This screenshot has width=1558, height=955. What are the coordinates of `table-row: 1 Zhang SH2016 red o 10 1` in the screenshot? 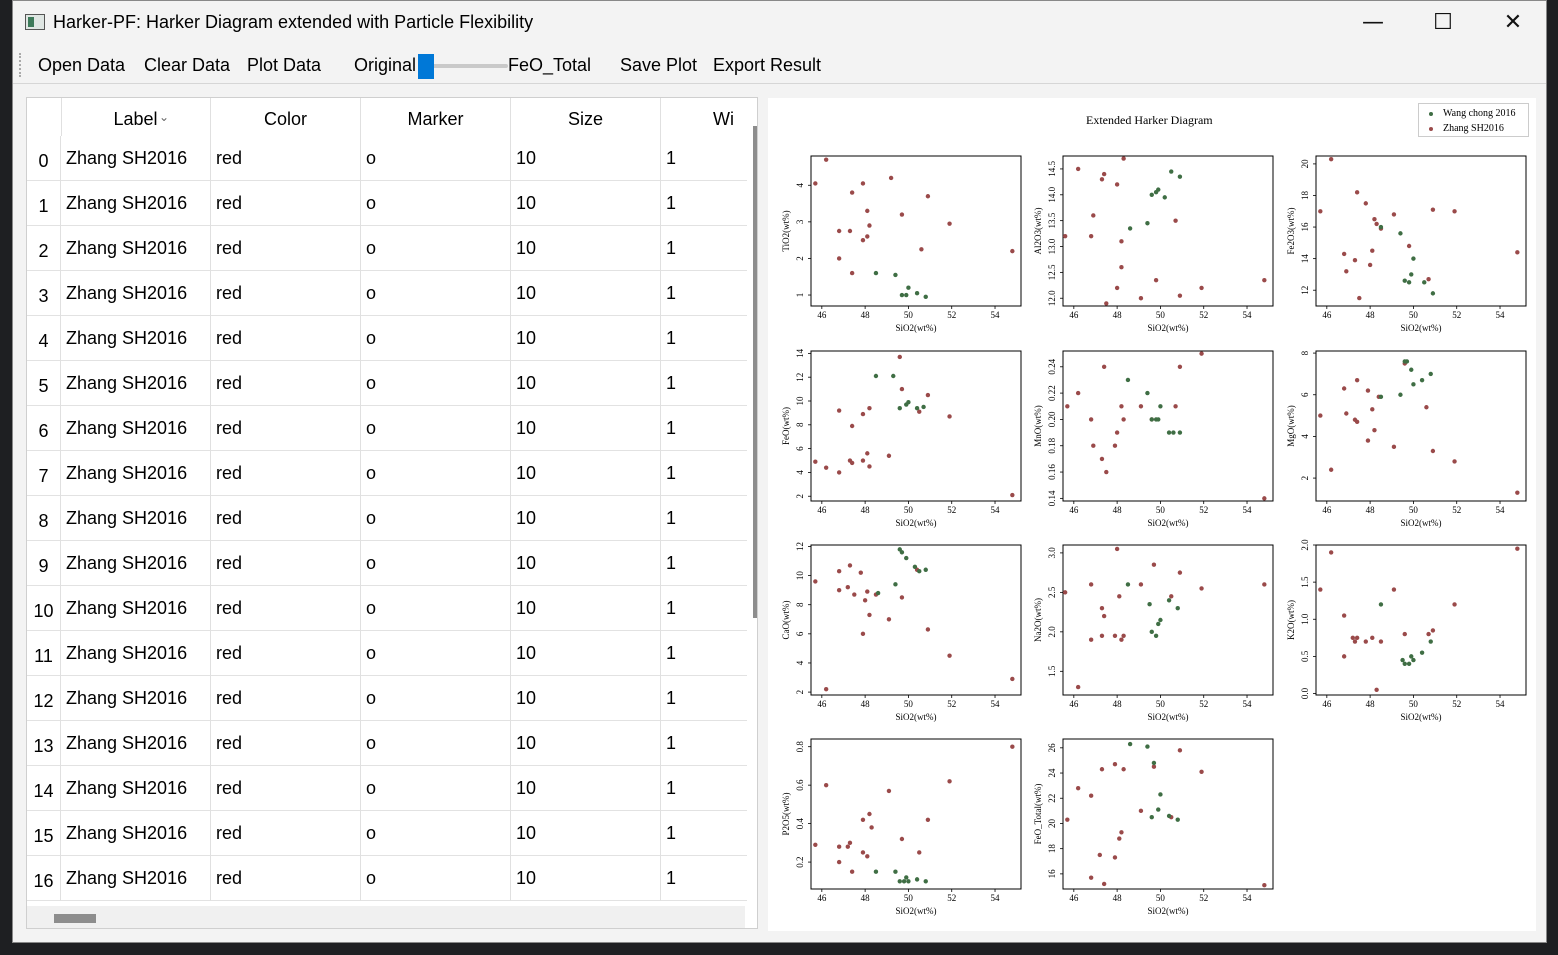 It's located at (387, 203).